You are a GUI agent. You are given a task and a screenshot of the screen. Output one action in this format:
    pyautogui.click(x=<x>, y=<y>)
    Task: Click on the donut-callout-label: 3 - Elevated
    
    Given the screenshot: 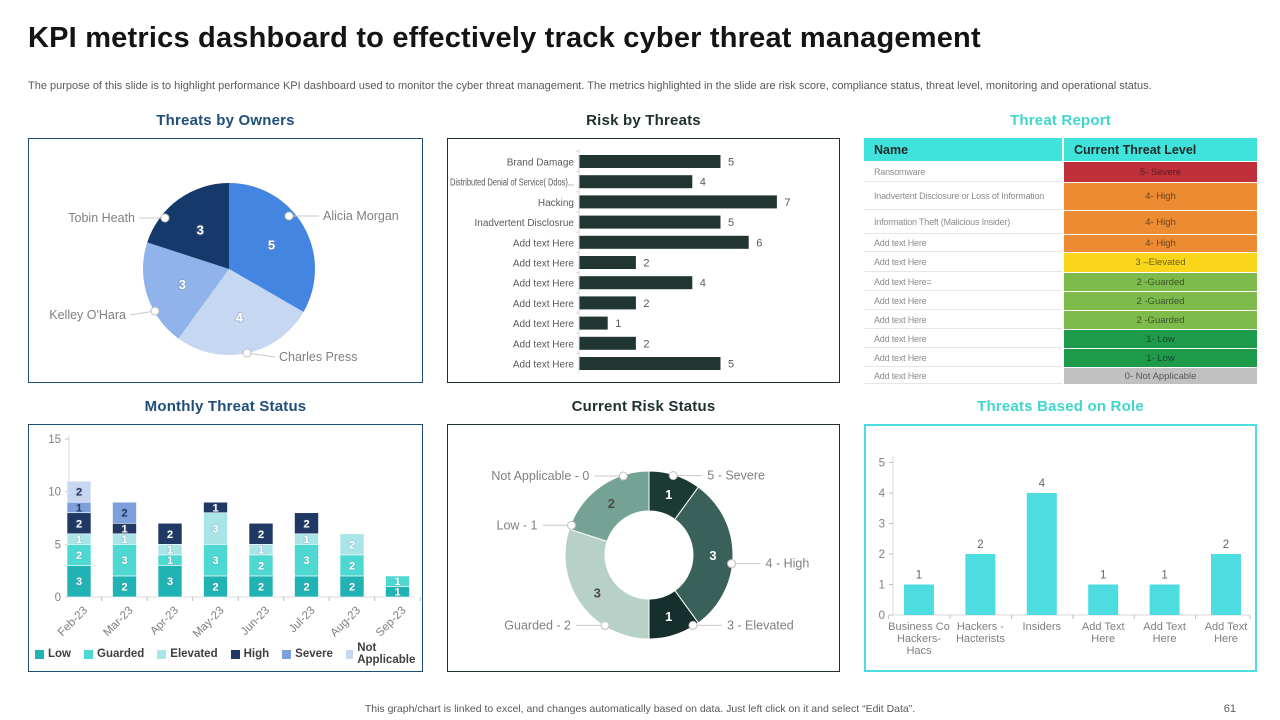 What is the action you would take?
    pyautogui.click(x=760, y=625)
    